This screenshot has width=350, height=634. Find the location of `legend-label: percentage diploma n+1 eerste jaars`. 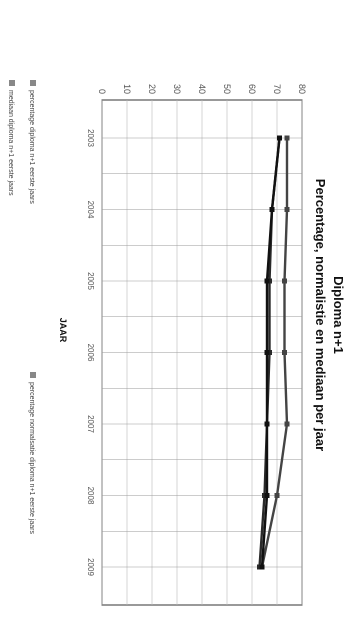

legend-label: percentage diploma n+1 eerste jaars is located at coordinates (31, 147).